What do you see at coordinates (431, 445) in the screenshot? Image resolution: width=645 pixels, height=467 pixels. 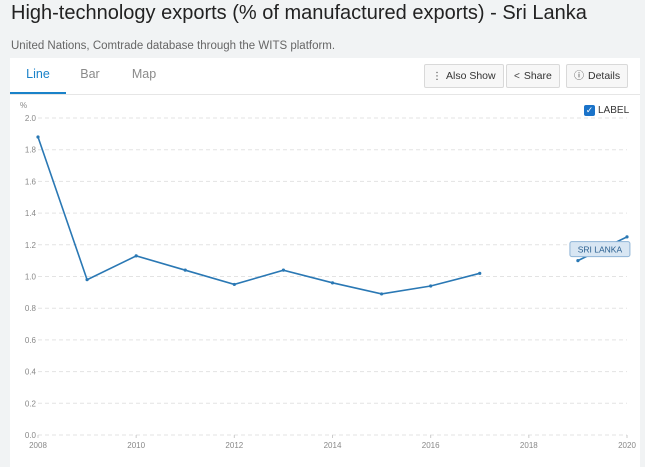 I see `x-tick-label: 2016` at bounding box center [431, 445].